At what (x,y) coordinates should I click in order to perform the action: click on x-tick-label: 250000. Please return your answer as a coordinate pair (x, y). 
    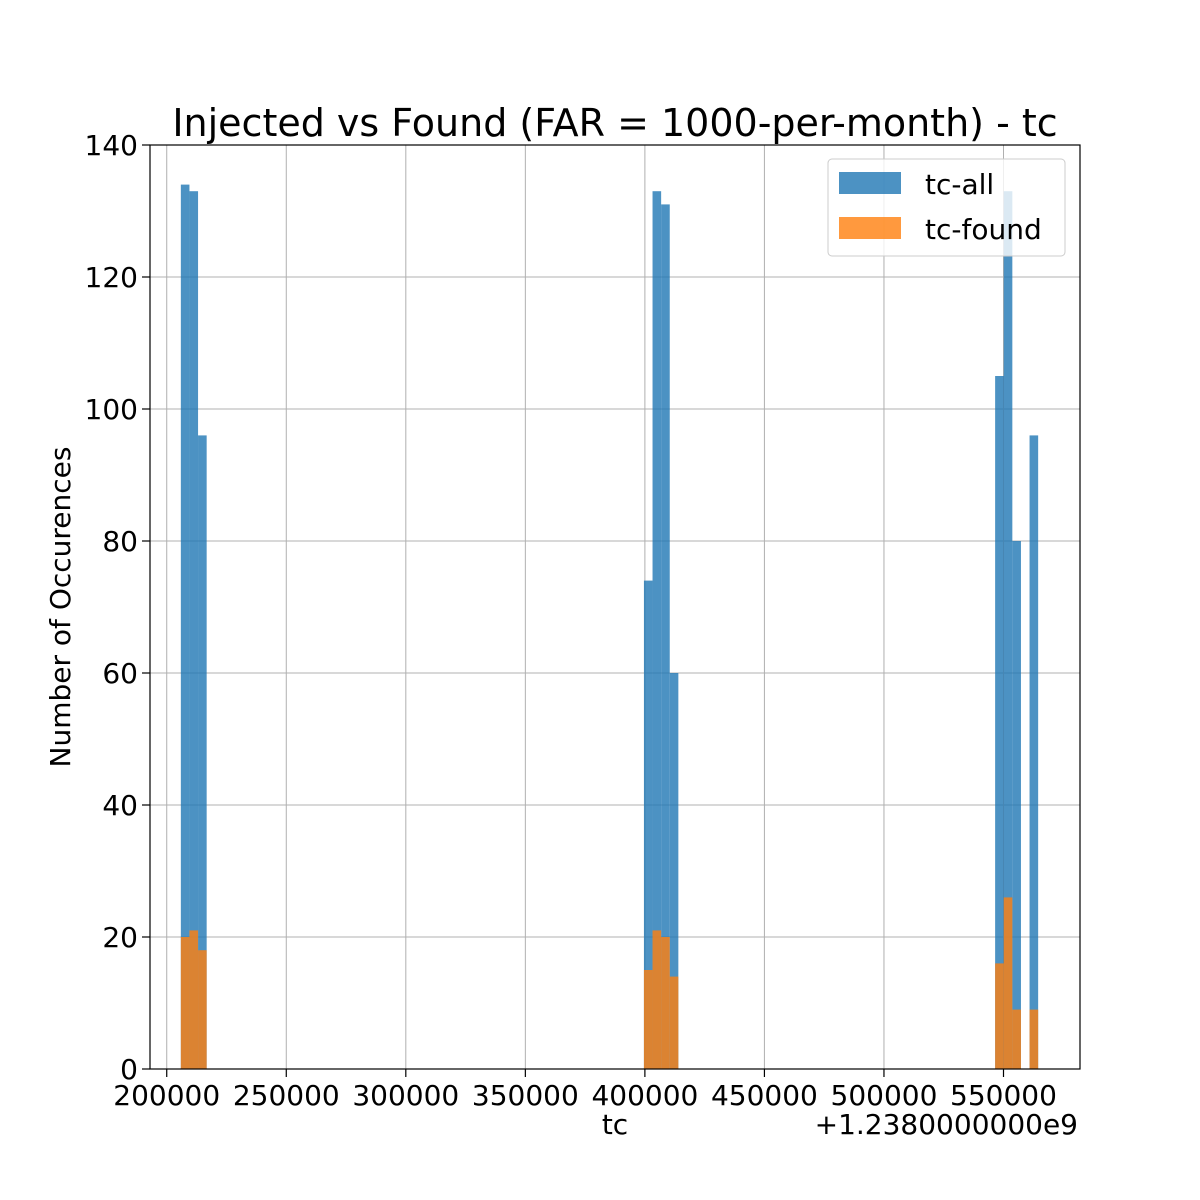
    Looking at the image, I should click on (286, 1095).